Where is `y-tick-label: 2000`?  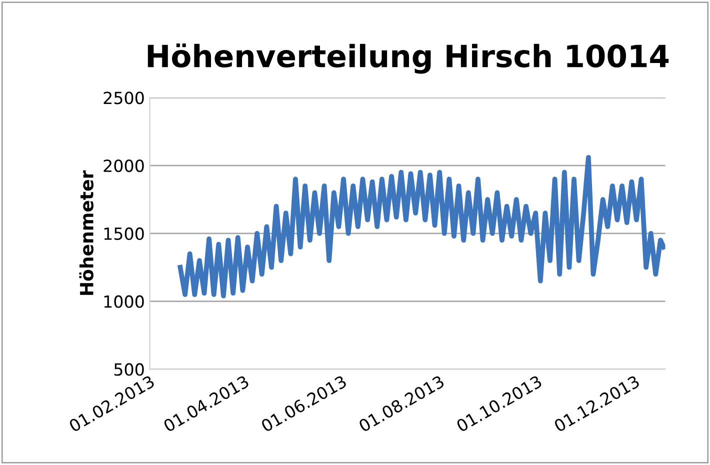
y-tick-label: 2000 is located at coordinates (124, 166).